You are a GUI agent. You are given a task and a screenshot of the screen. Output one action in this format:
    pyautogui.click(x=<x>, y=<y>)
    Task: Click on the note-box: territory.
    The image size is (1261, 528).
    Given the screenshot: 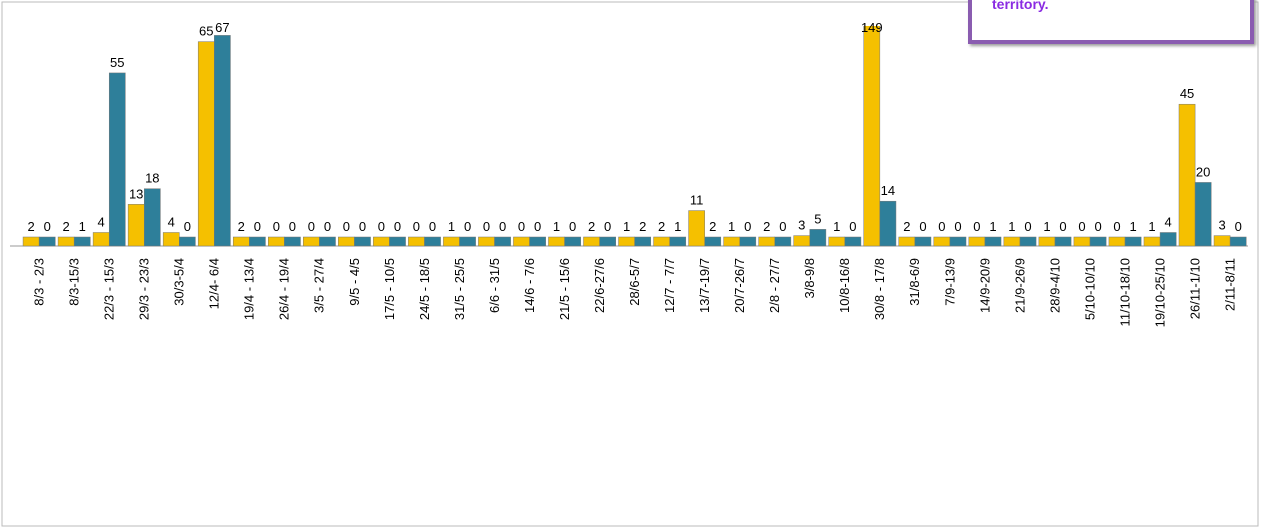 What is the action you would take?
    pyautogui.click(x=1111, y=22)
    